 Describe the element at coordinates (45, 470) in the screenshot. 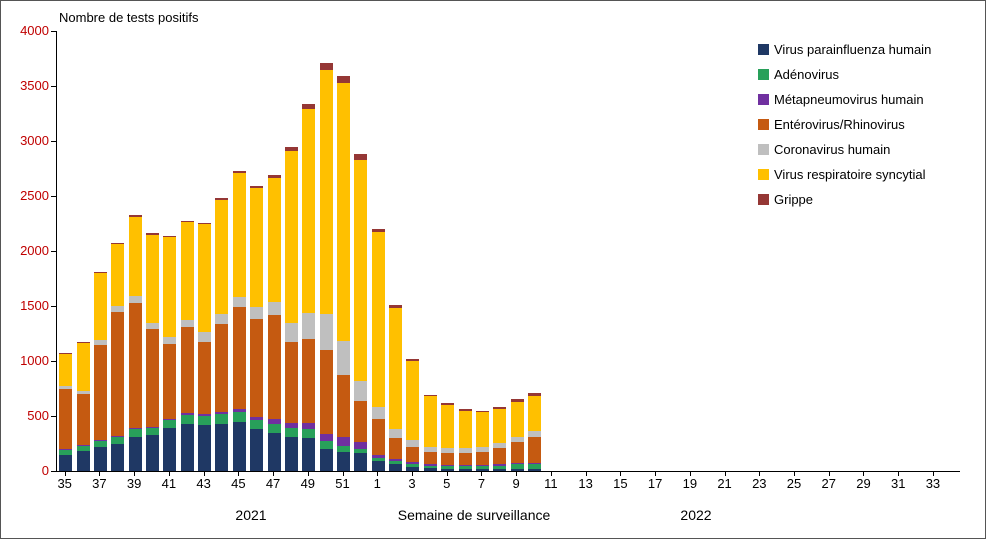

I see `y-axis-label: 0` at that location.